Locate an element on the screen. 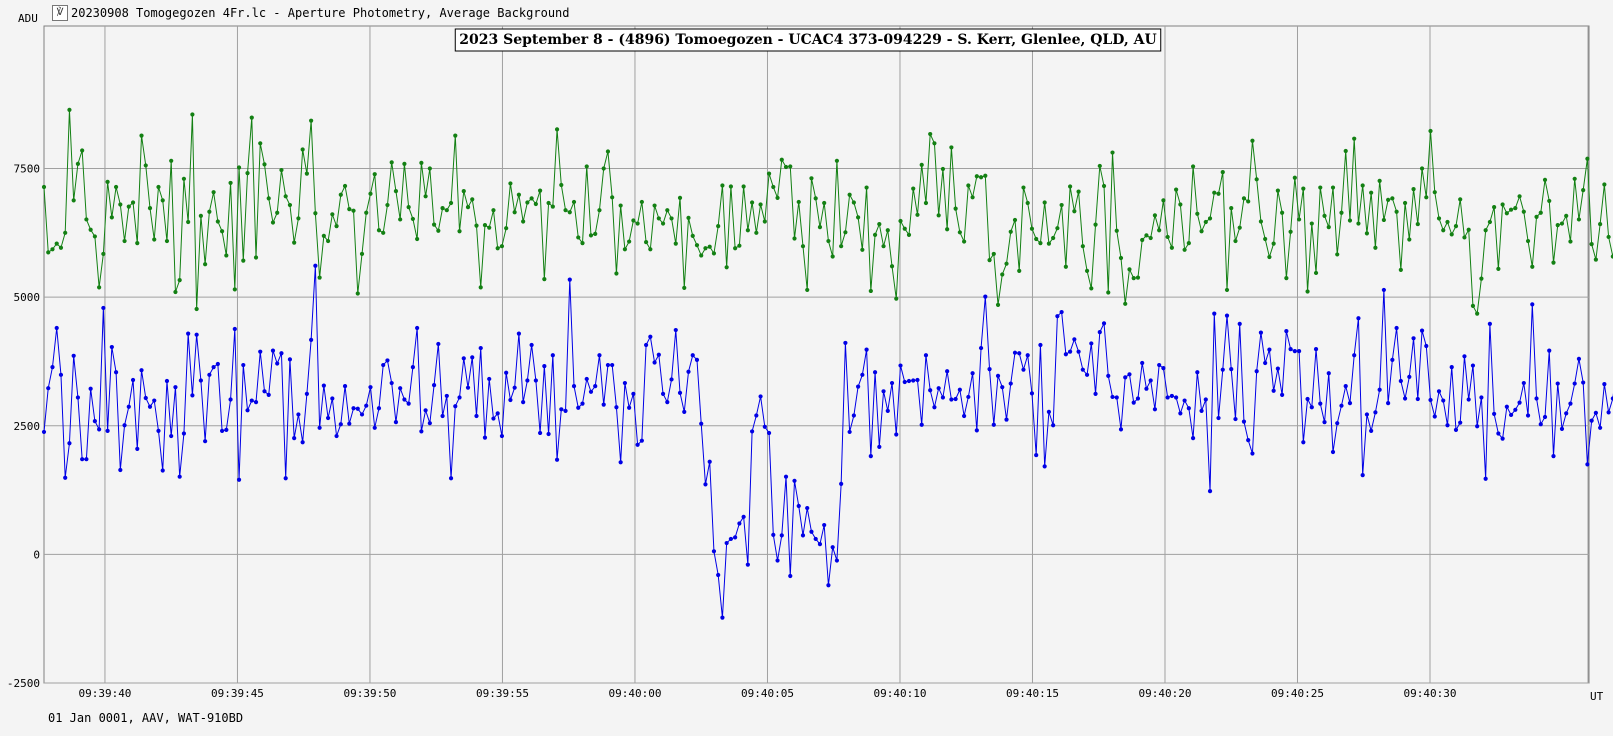 This screenshot has width=1613, height=736. footer-info: 01 Jan 0001, AAV, WAT-910BD is located at coordinates (146, 718).